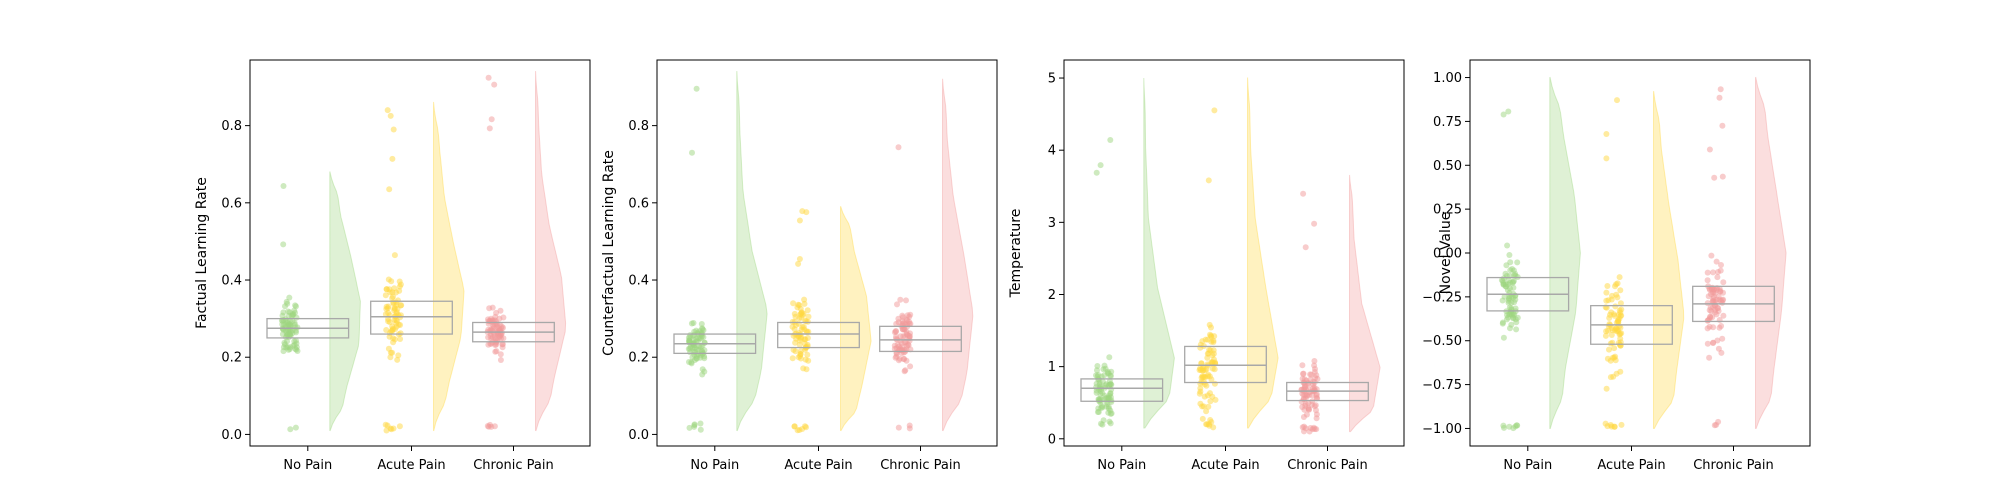 The height and width of the screenshot is (500, 2000). Describe the element at coordinates (1052, 367) in the screenshot. I see `y-tick-label: 1` at that location.